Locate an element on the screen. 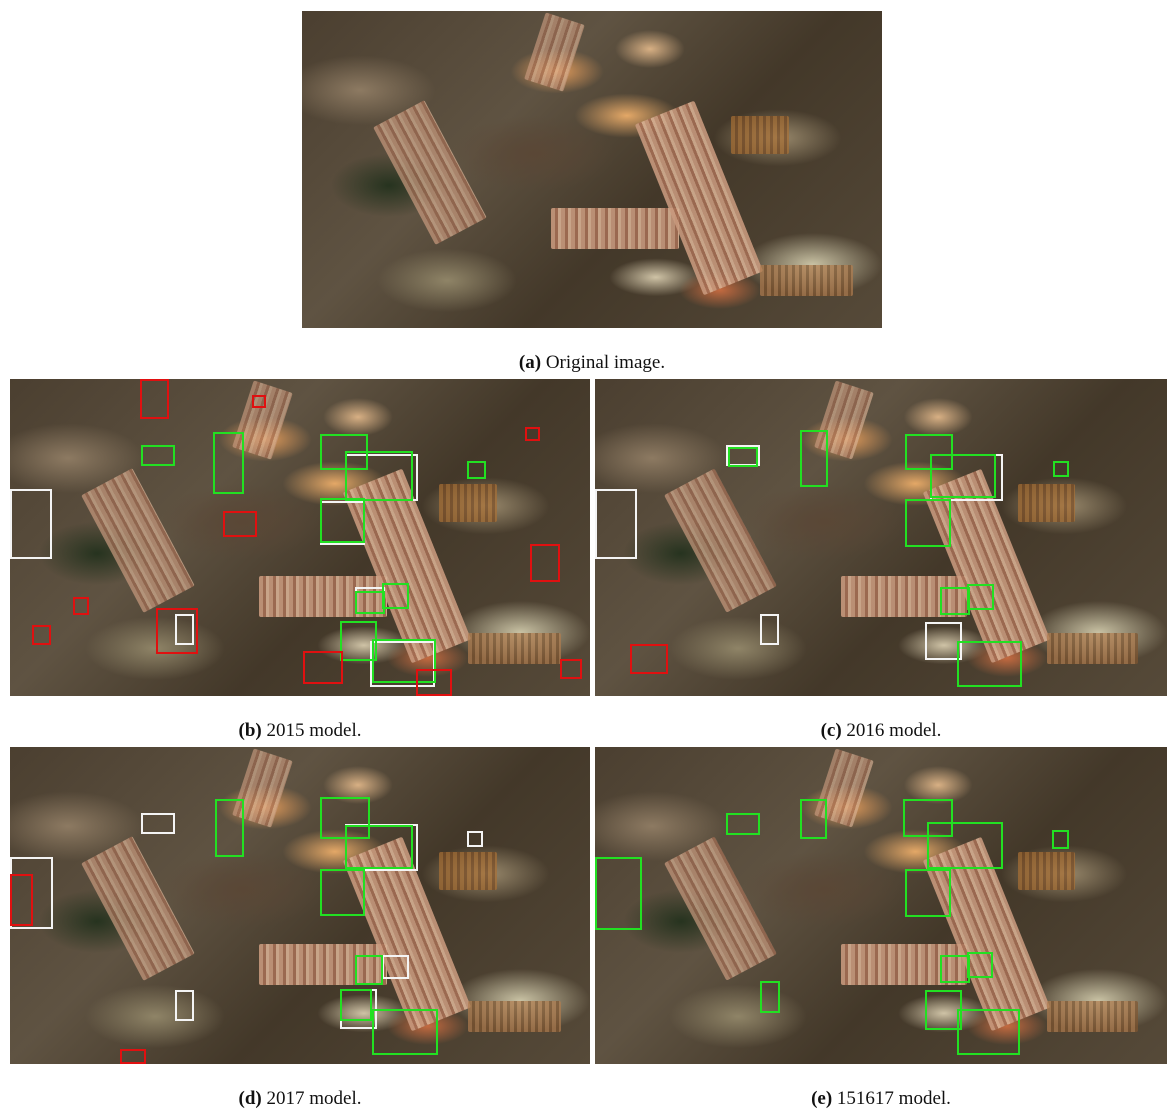 The width and height of the screenshot is (1167, 1110). panel-151617-model is located at coordinates (881, 905).